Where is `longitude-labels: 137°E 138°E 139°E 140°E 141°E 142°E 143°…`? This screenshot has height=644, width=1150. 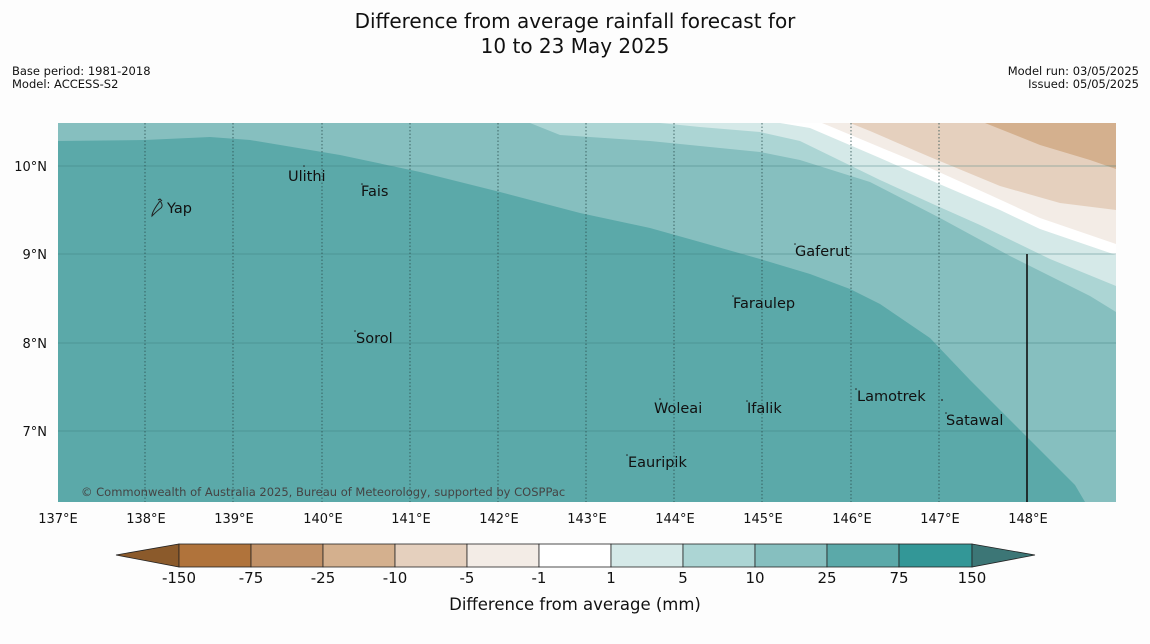 longitude-labels: 137°E 138°E 139°E 140°E 141°E 142°E 143°… is located at coordinates (543, 519).